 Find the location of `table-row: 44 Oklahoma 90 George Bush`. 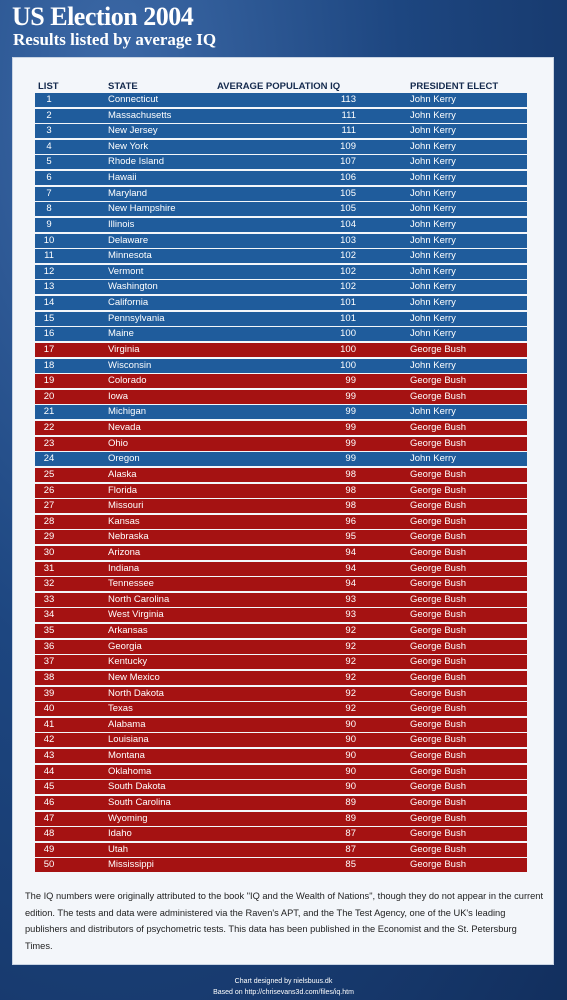

table-row: 44 Oklahoma 90 George Bush is located at coordinates (281, 771).